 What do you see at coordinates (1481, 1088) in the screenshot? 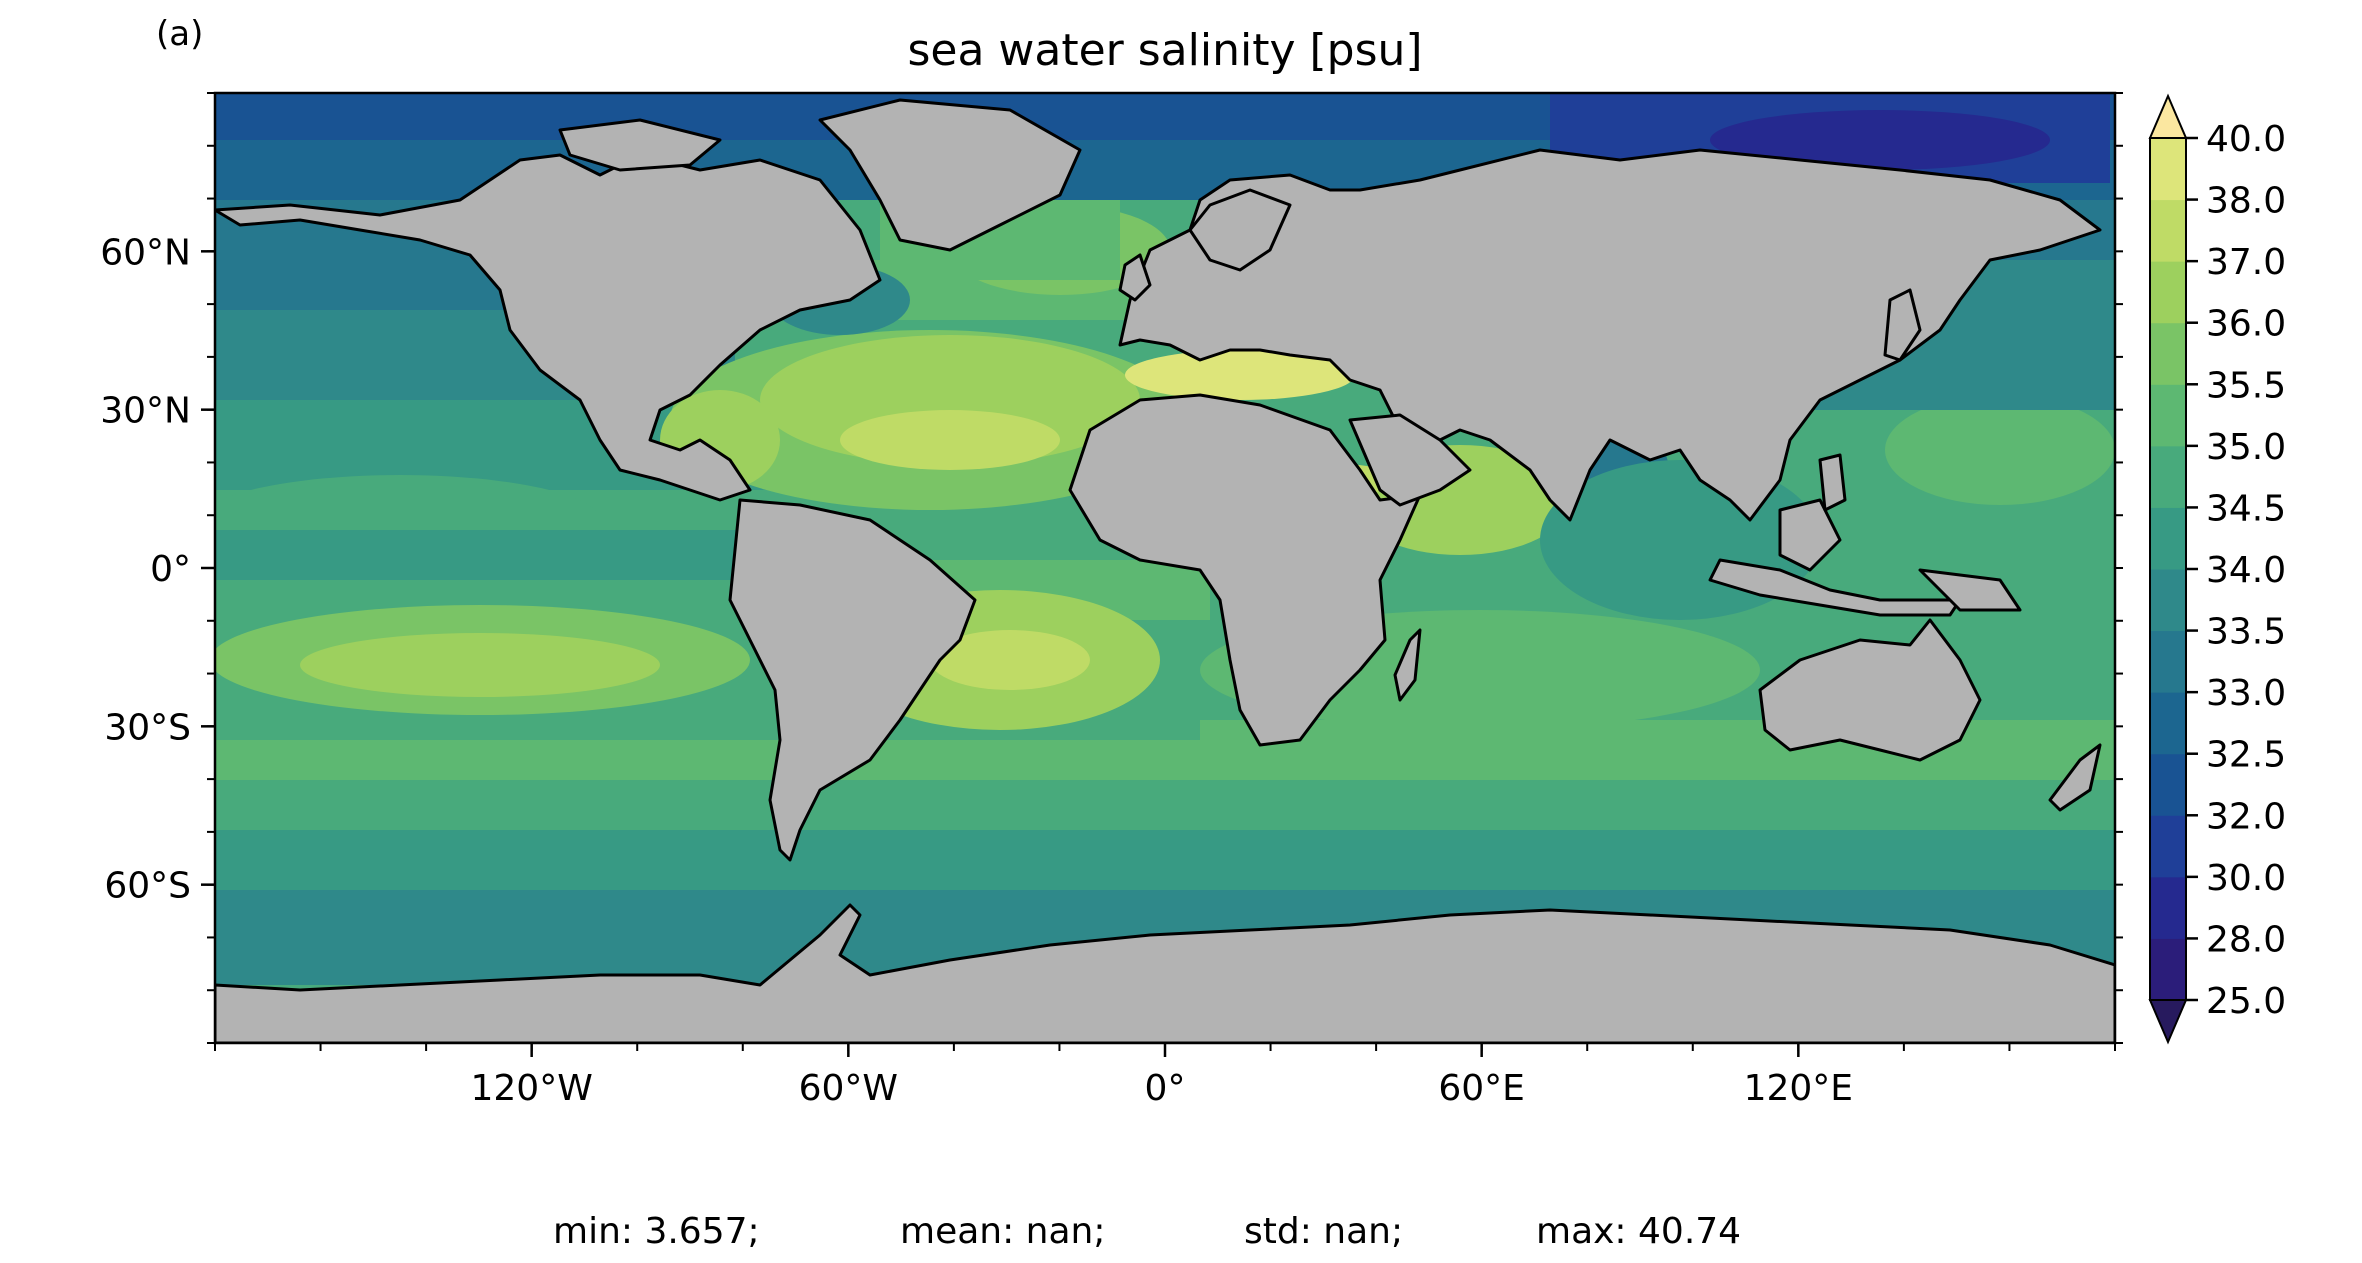
I see `lon-tick-label: 60°E` at bounding box center [1481, 1088].